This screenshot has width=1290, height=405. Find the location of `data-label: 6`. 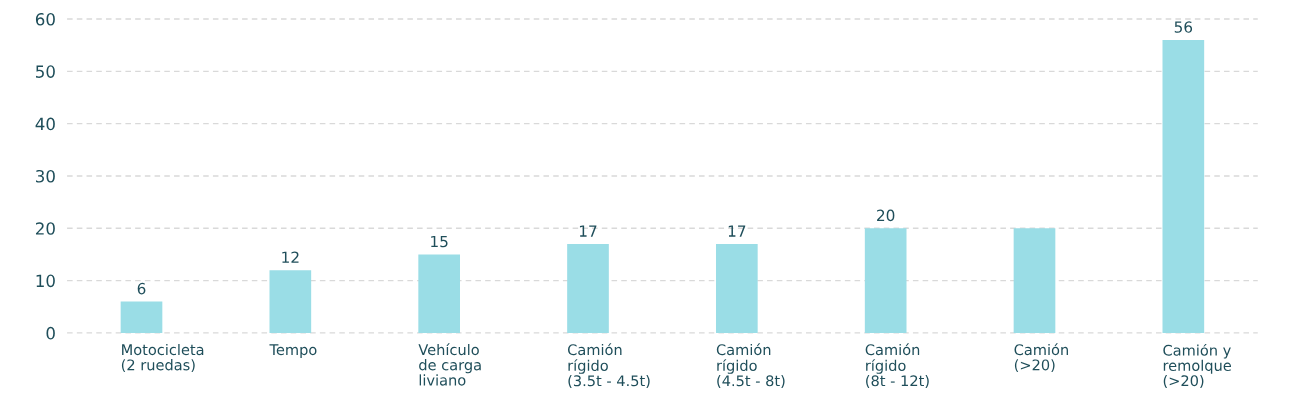

data-label: 6 is located at coordinates (141, 288).